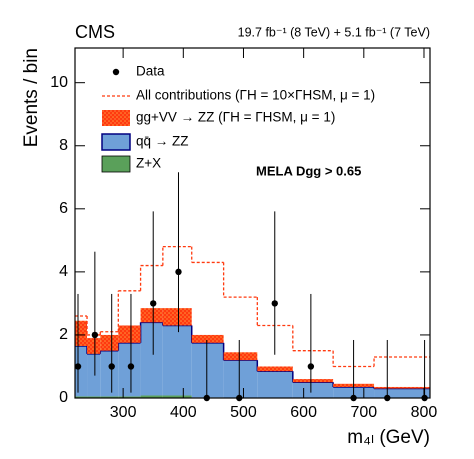 Image resolution: width=474 pixels, height=459 pixels. Describe the element at coordinates (59, 82) in the screenshot. I see `y-tick-label: 10` at that location.